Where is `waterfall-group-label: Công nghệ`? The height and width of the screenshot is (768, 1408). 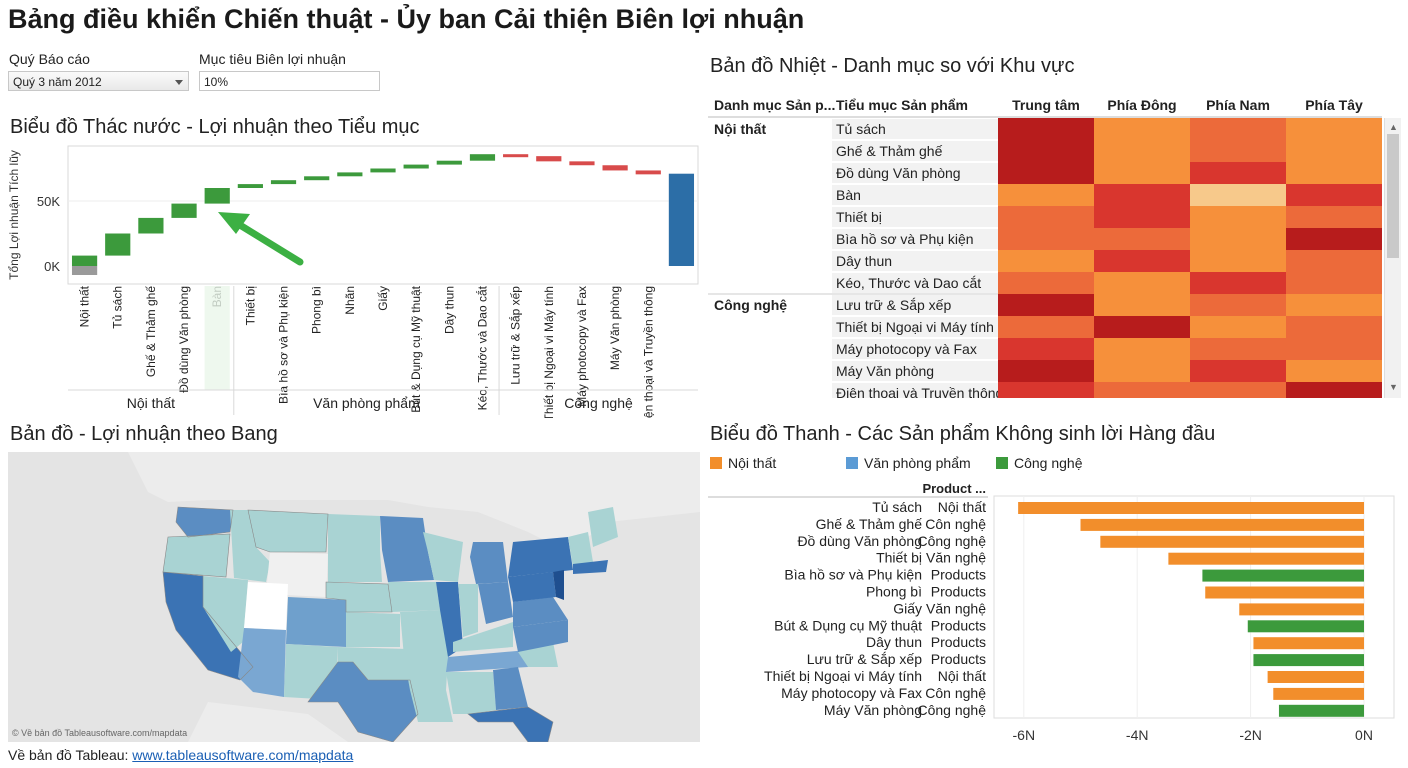 waterfall-group-label: Công nghệ is located at coordinates (598, 403).